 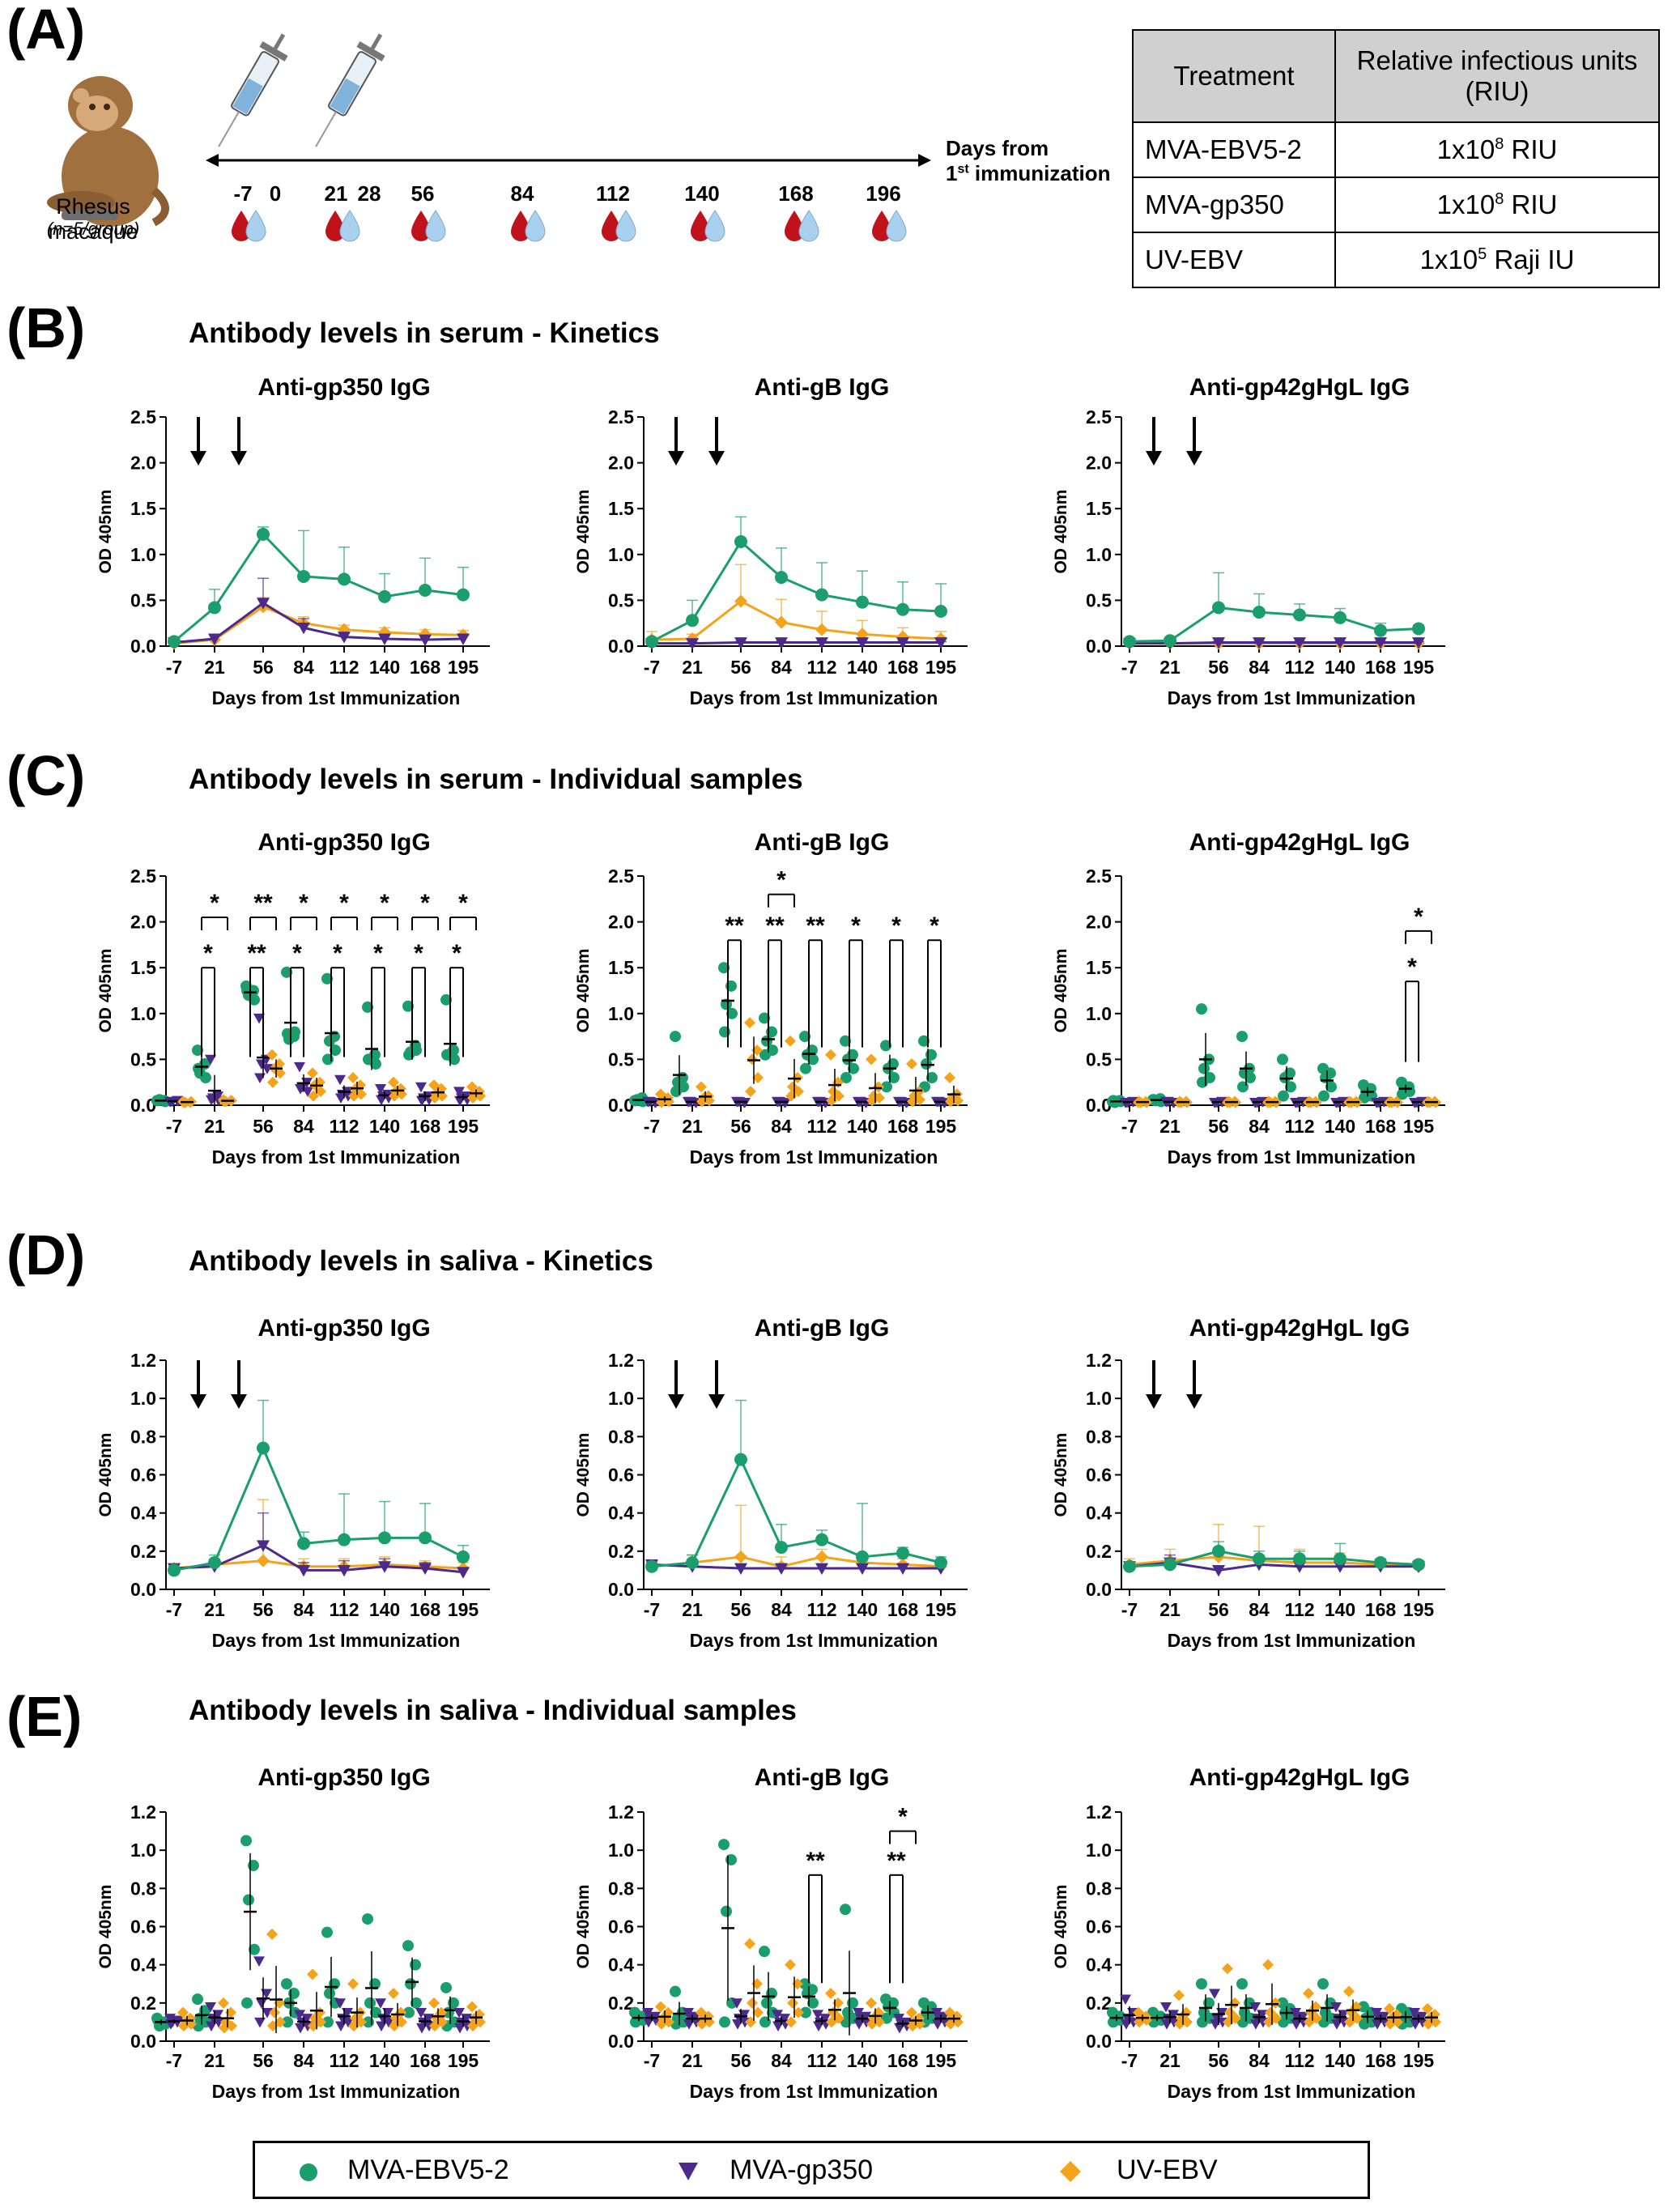 I want to click on series-uv-ebv, so click(x=331, y=1981).